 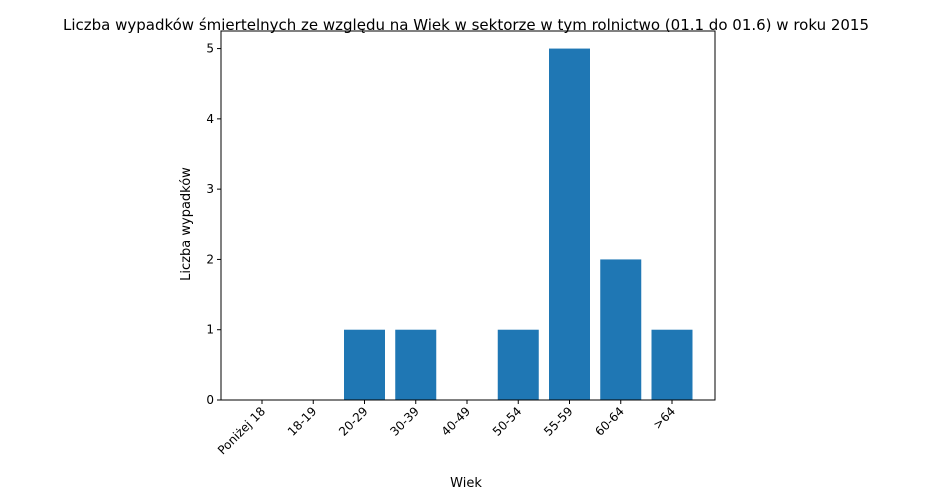 What do you see at coordinates (186, 224) in the screenshot?
I see `y-axis-label: Liczba wypadków` at bounding box center [186, 224].